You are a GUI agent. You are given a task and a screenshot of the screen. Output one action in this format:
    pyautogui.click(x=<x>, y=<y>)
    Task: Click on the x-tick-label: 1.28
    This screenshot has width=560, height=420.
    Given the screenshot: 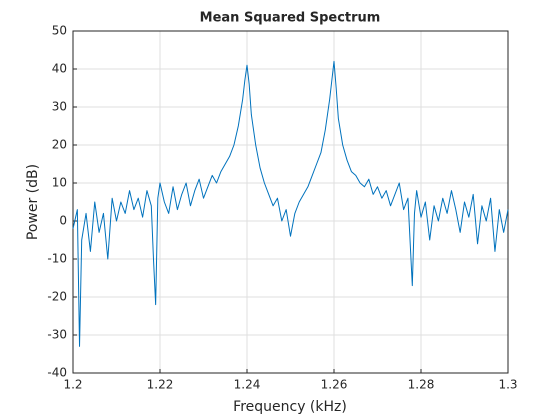 What is the action you would take?
    pyautogui.click(x=421, y=385)
    